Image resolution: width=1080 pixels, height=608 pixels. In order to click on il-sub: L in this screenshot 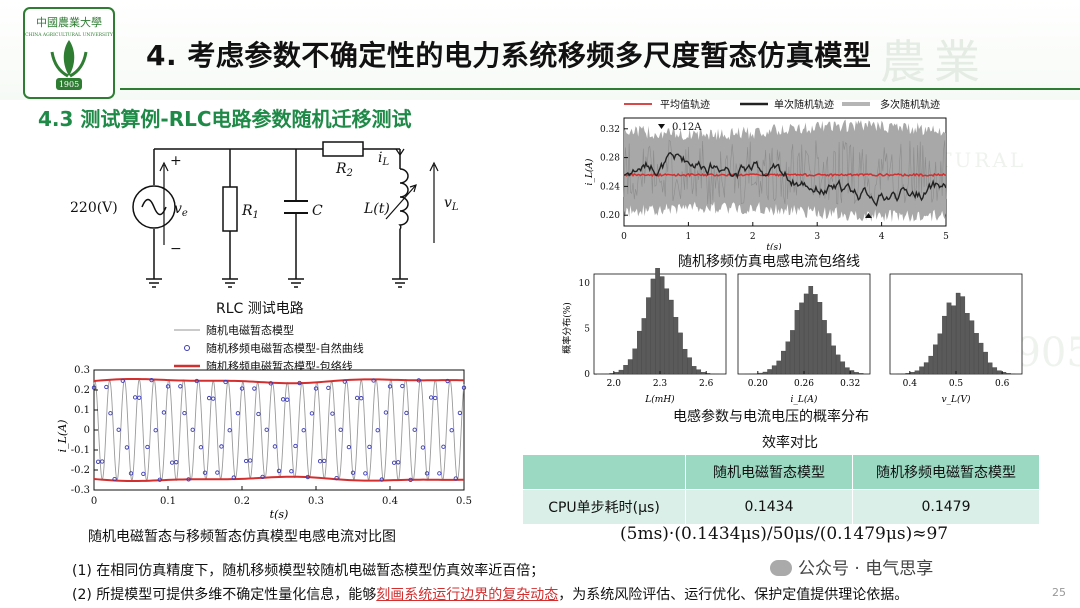, I will do `click(385, 162)`.